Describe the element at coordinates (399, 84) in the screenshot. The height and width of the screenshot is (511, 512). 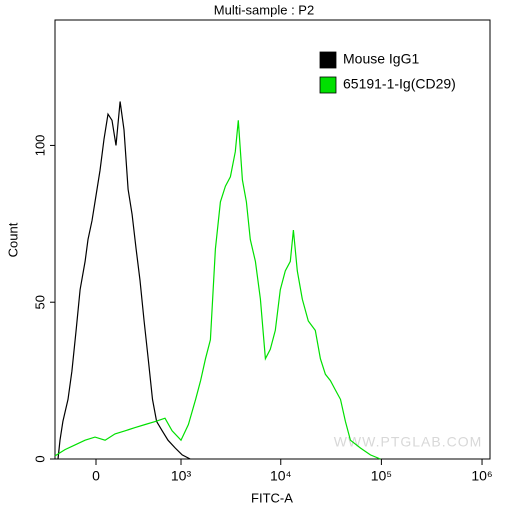
I see `legend-label: 65191-1-Ig(CD29)` at that location.